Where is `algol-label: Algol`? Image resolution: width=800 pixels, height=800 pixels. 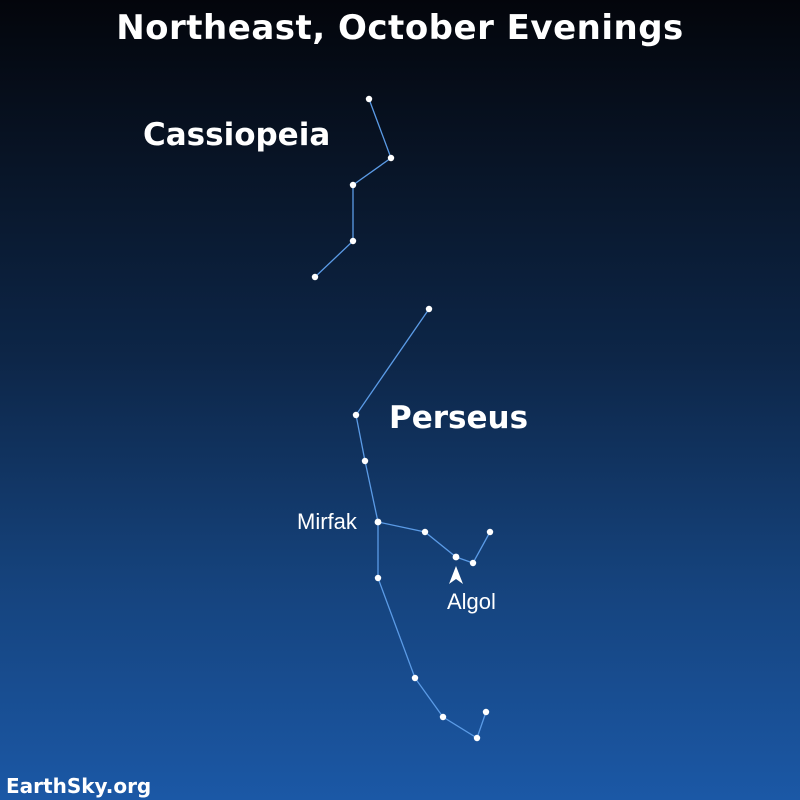
algol-label: Algol is located at coordinates (471, 601).